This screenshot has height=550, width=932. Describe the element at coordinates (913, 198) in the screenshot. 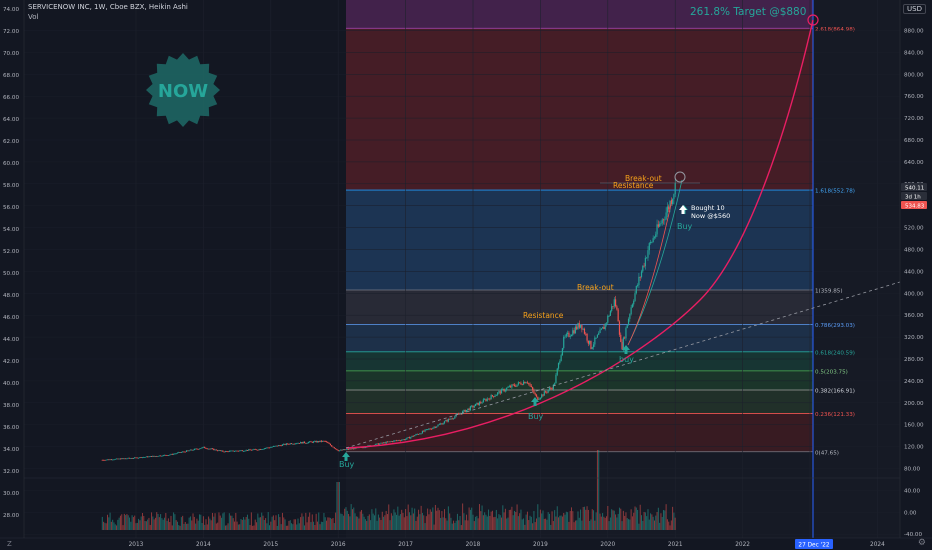

I see `price-tag: 3d 1h` at that location.